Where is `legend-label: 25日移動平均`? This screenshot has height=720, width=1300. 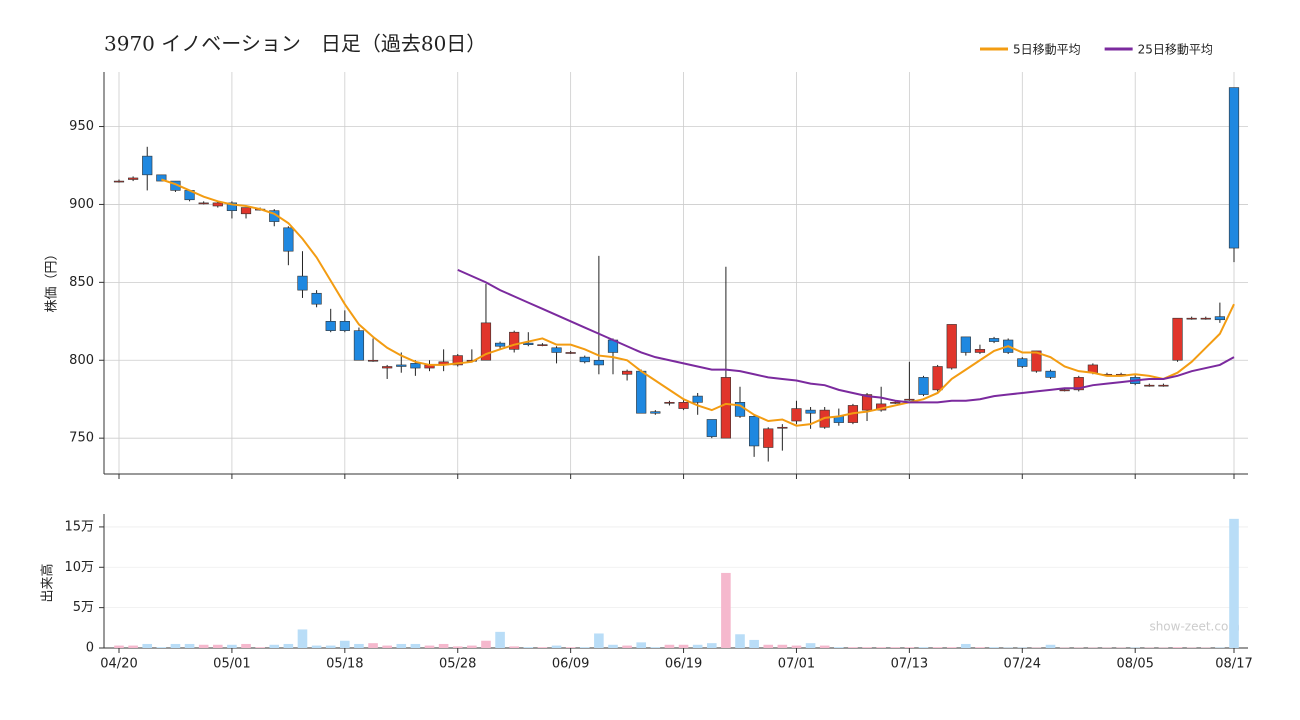 legend-label: 25日移動平均 is located at coordinates (1175, 50).